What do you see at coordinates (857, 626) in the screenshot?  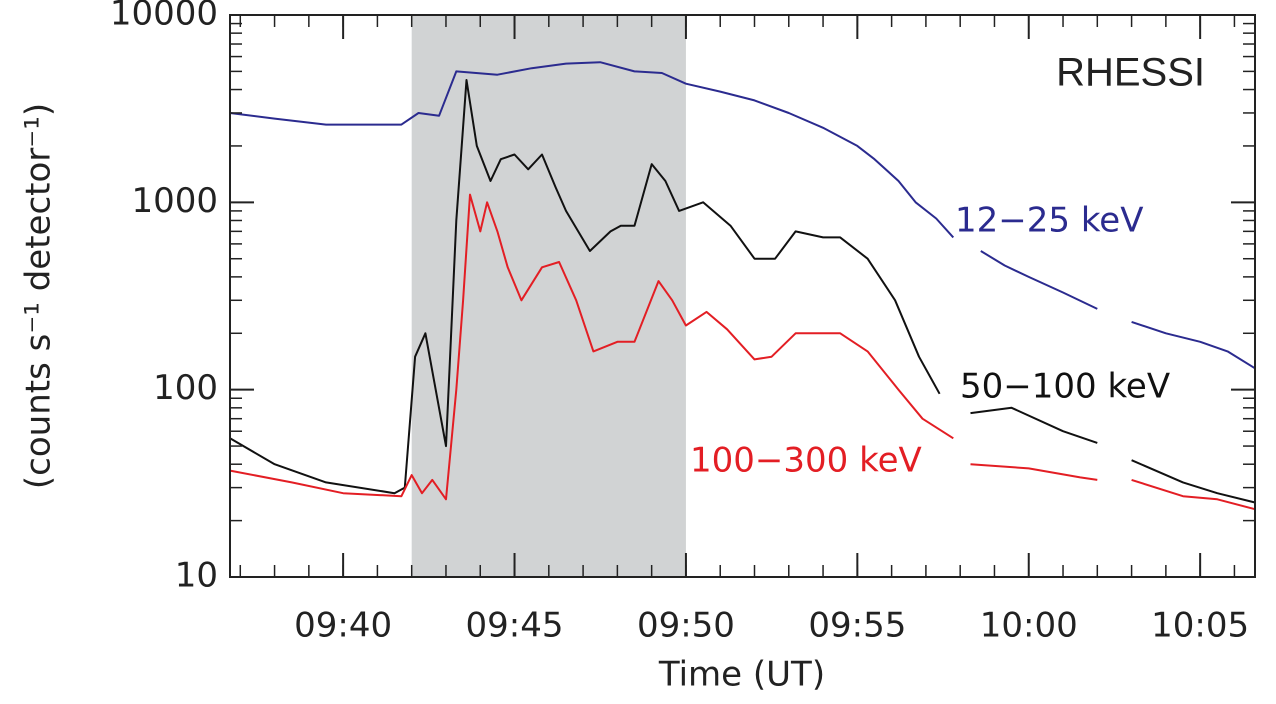 I see `x-tick-label: 09:55` at bounding box center [857, 626].